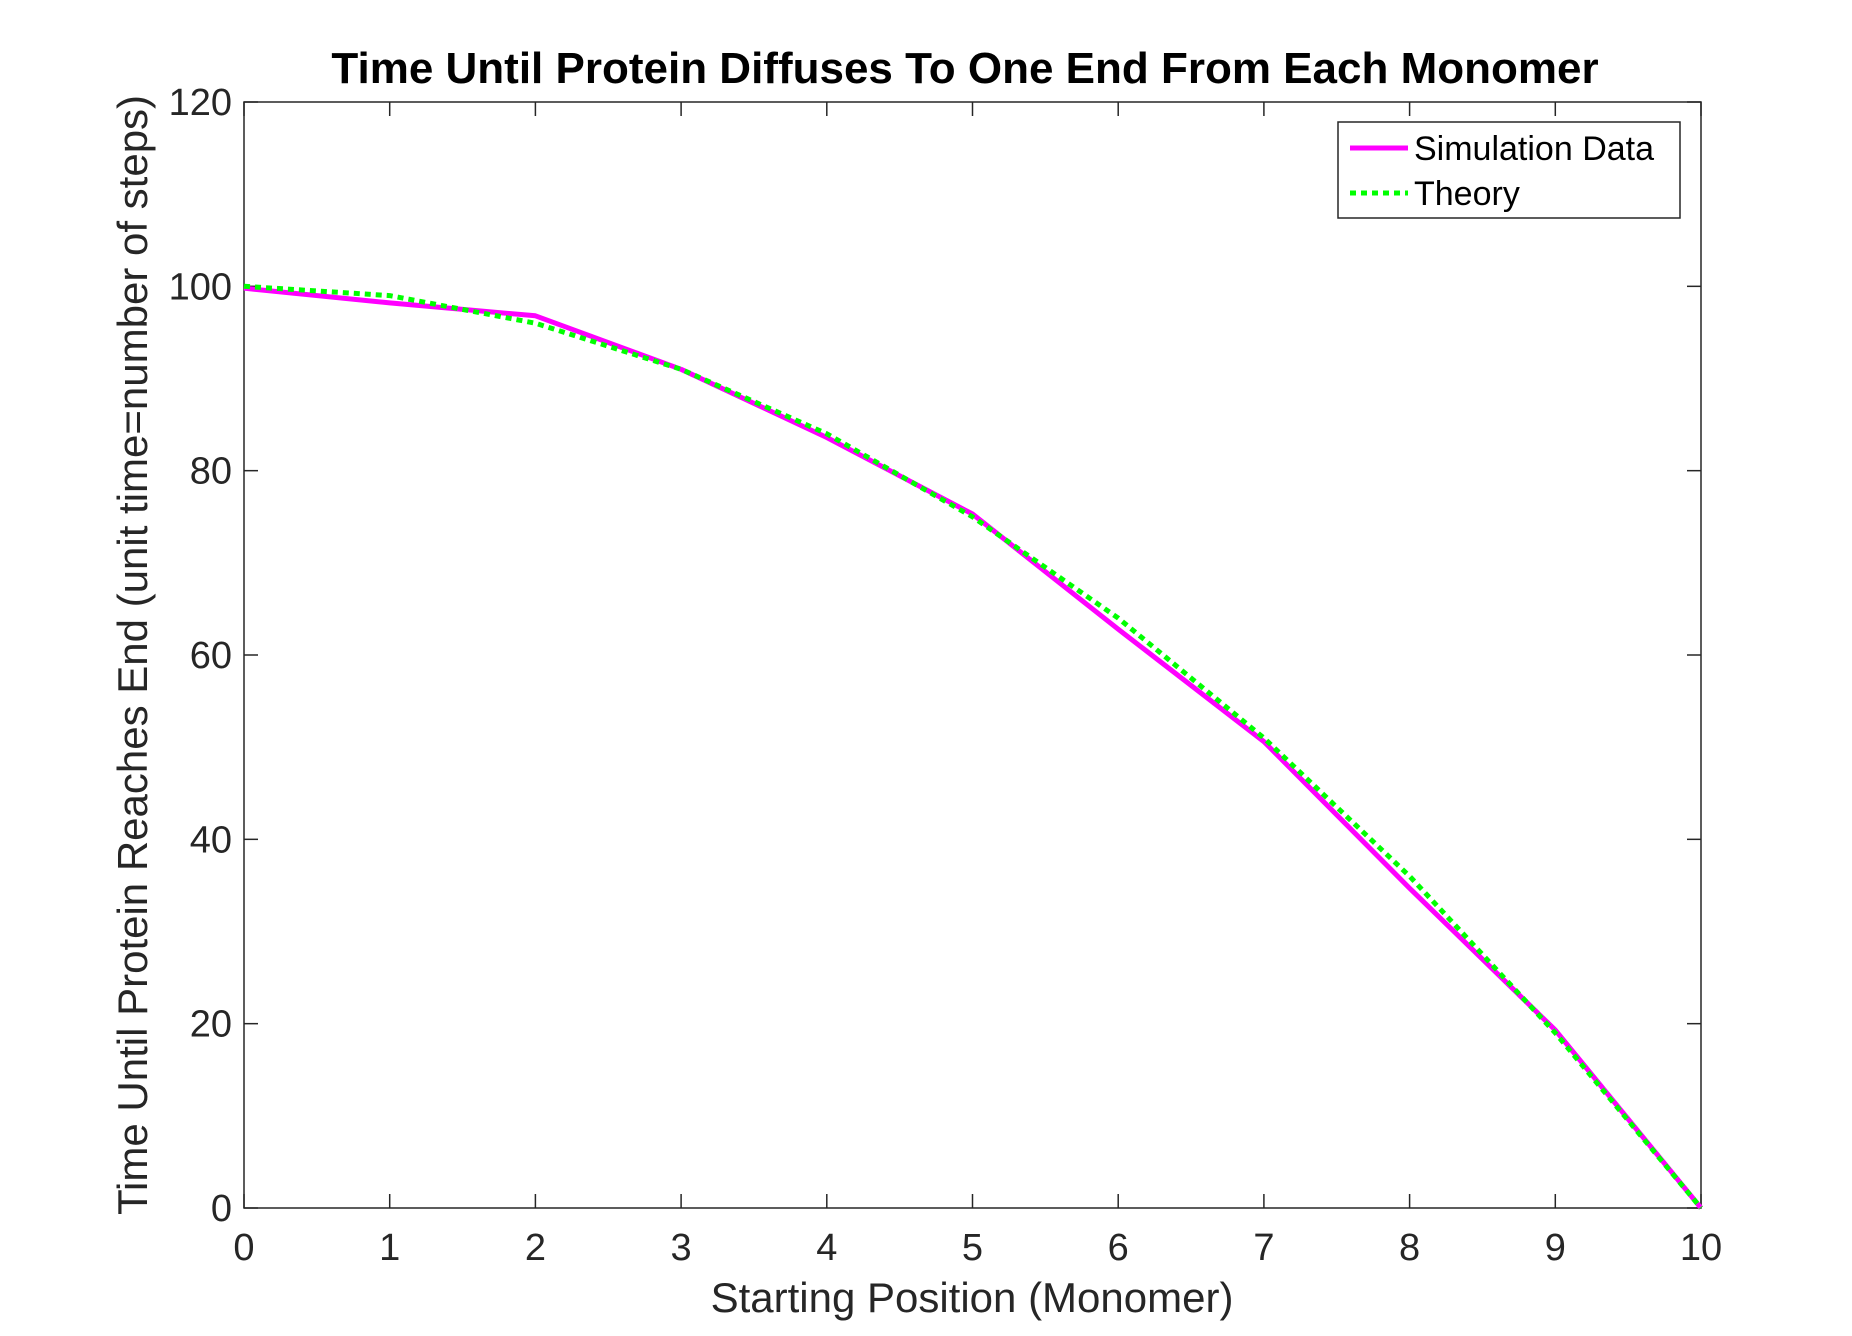  Describe the element at coordinates (1118, 1248) in the screenshot. I see `x-tick-label: 6` at that location.